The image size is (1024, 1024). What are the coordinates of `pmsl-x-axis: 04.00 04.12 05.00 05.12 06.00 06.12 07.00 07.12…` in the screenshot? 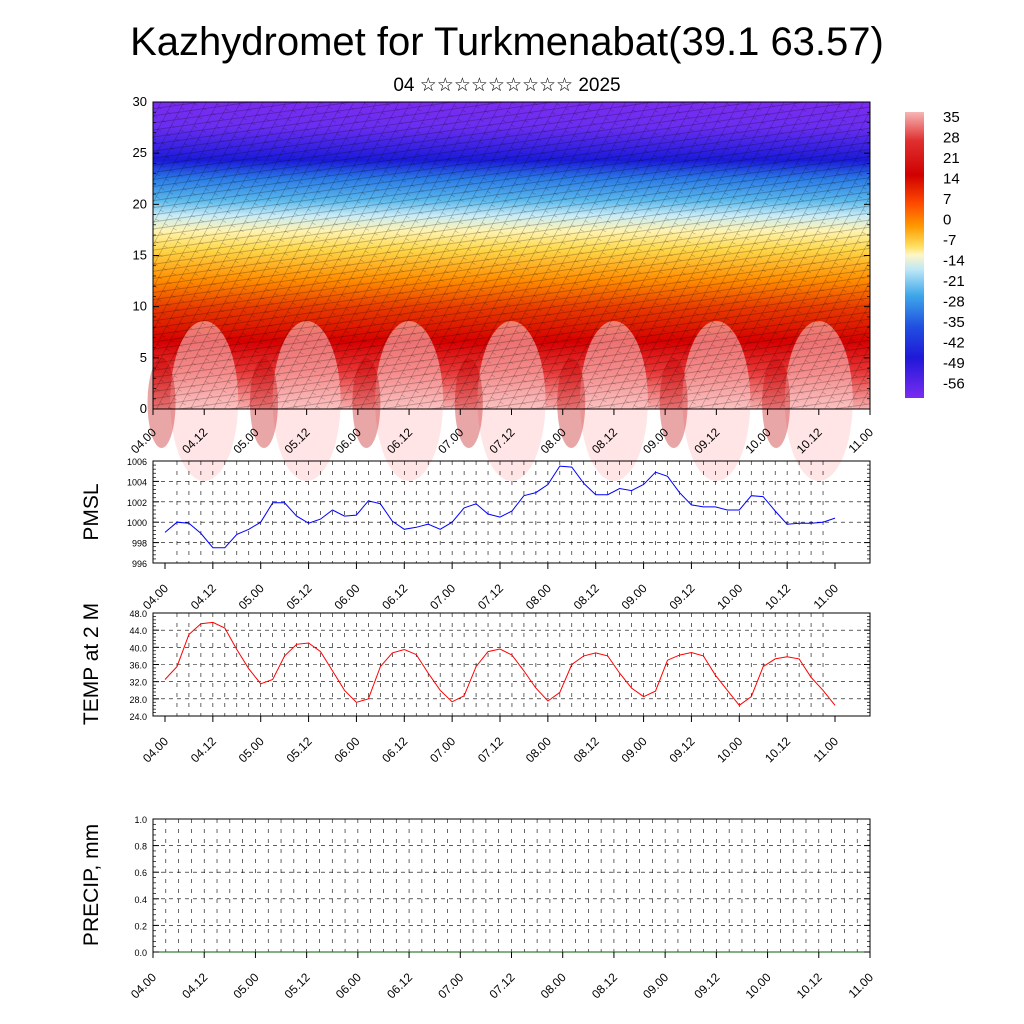 It's located at (490, 587).